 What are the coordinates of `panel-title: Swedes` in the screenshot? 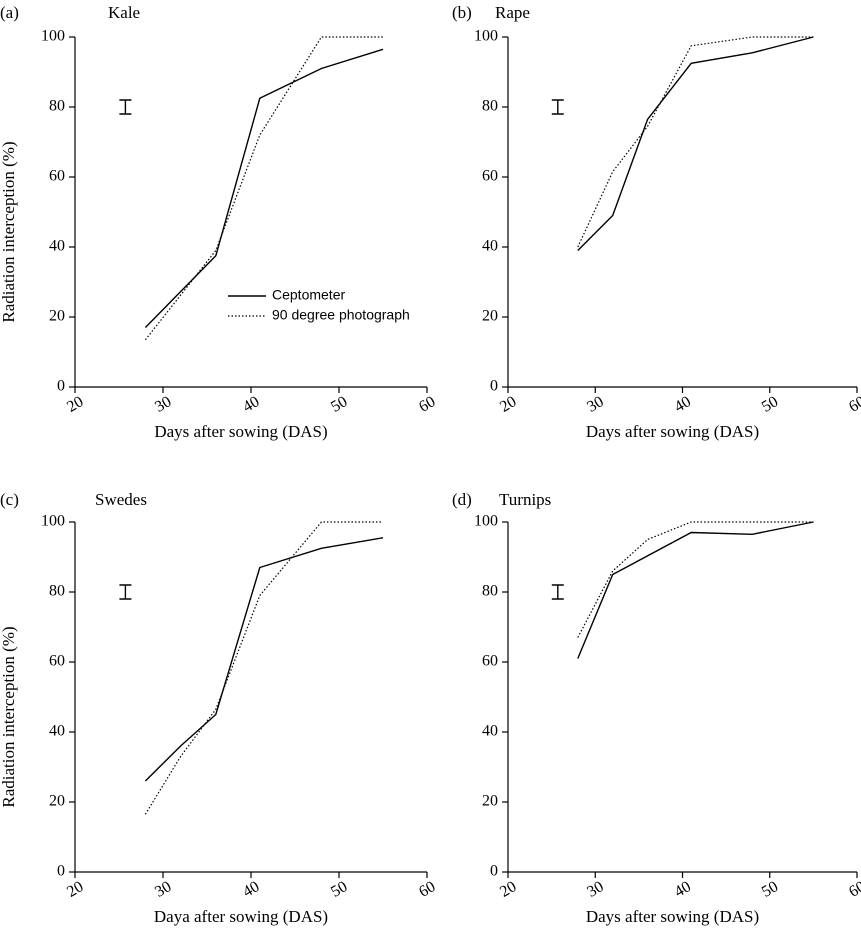 It's located at (121, 499).